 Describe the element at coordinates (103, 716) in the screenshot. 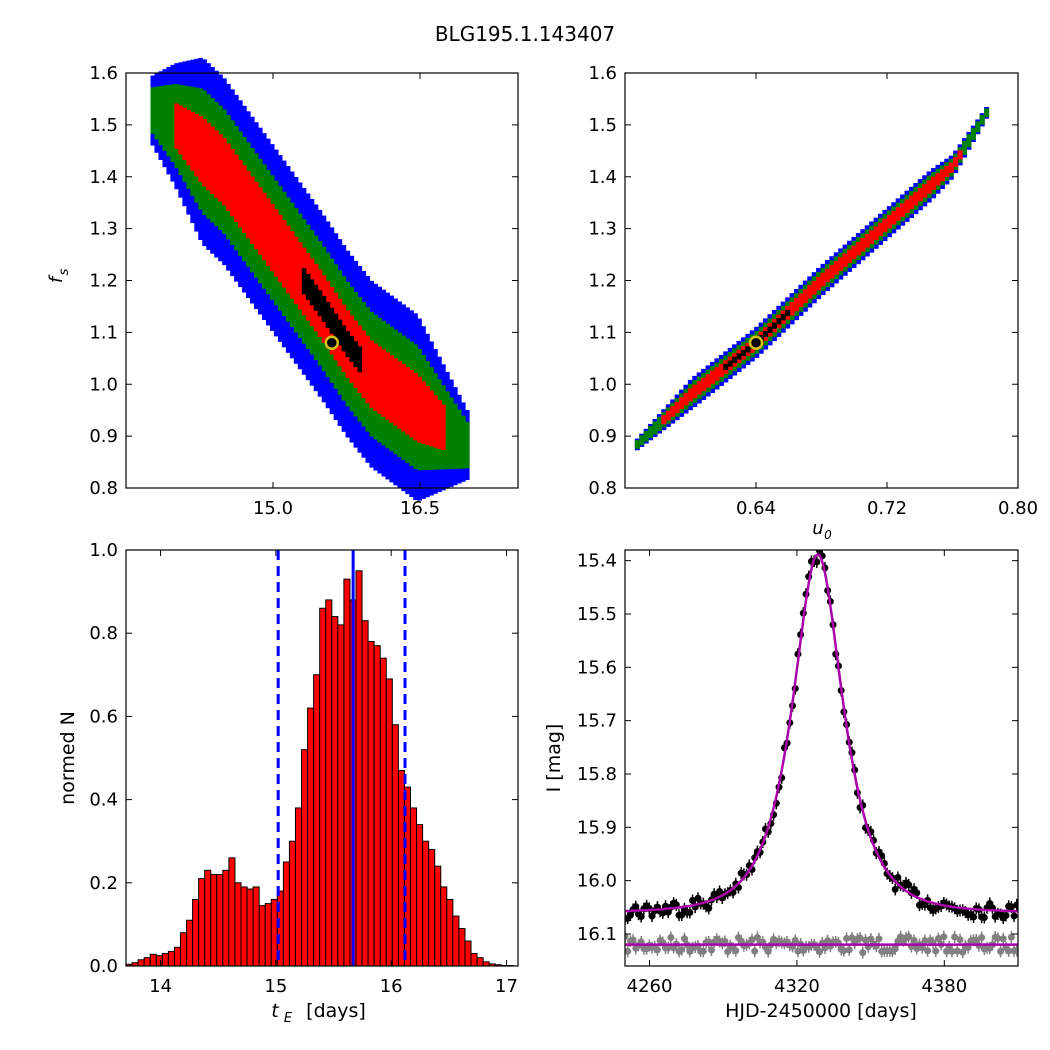

I see `y-tick-label: 0.6` at that location.